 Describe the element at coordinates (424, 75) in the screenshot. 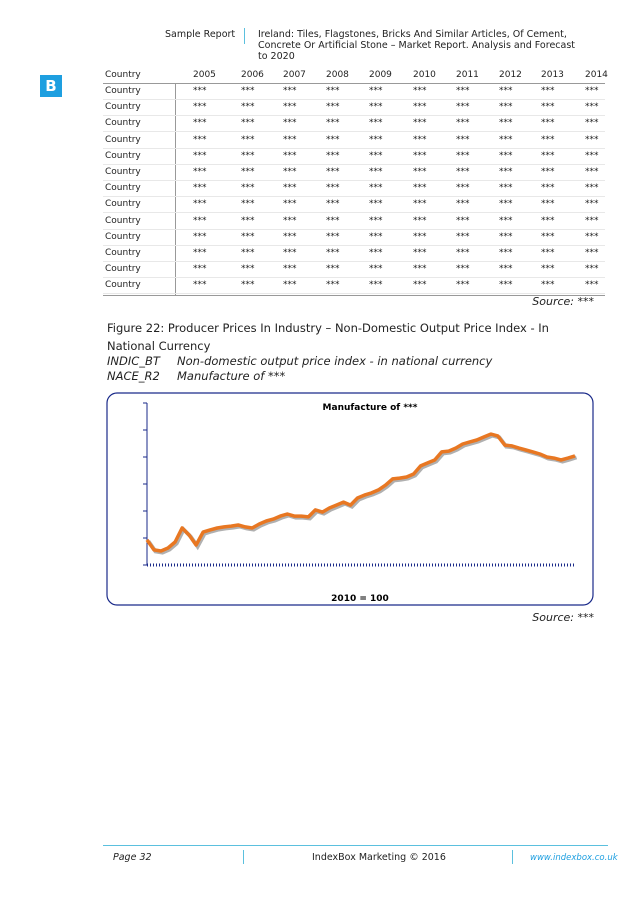

I see `column-header: 2010` at that location.